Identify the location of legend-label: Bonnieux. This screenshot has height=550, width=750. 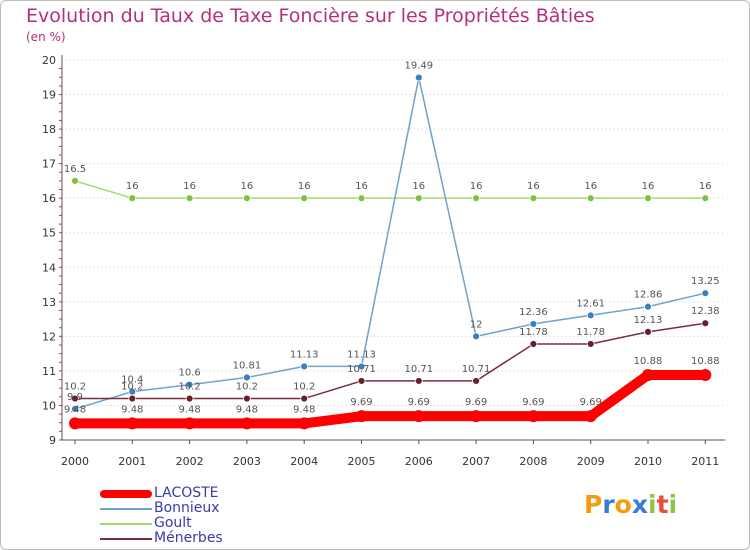
(187, 508).